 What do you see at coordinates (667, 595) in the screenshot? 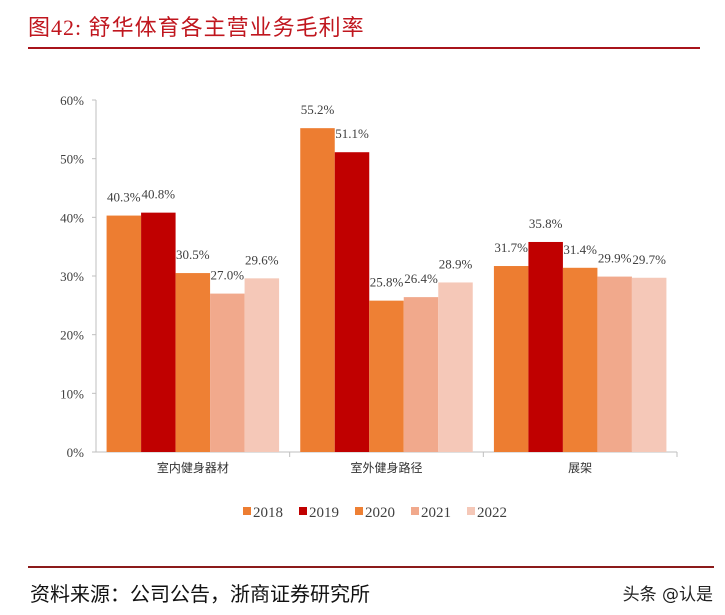
I see `watermark: 头条 @认是` at bounding box center [667, 595].